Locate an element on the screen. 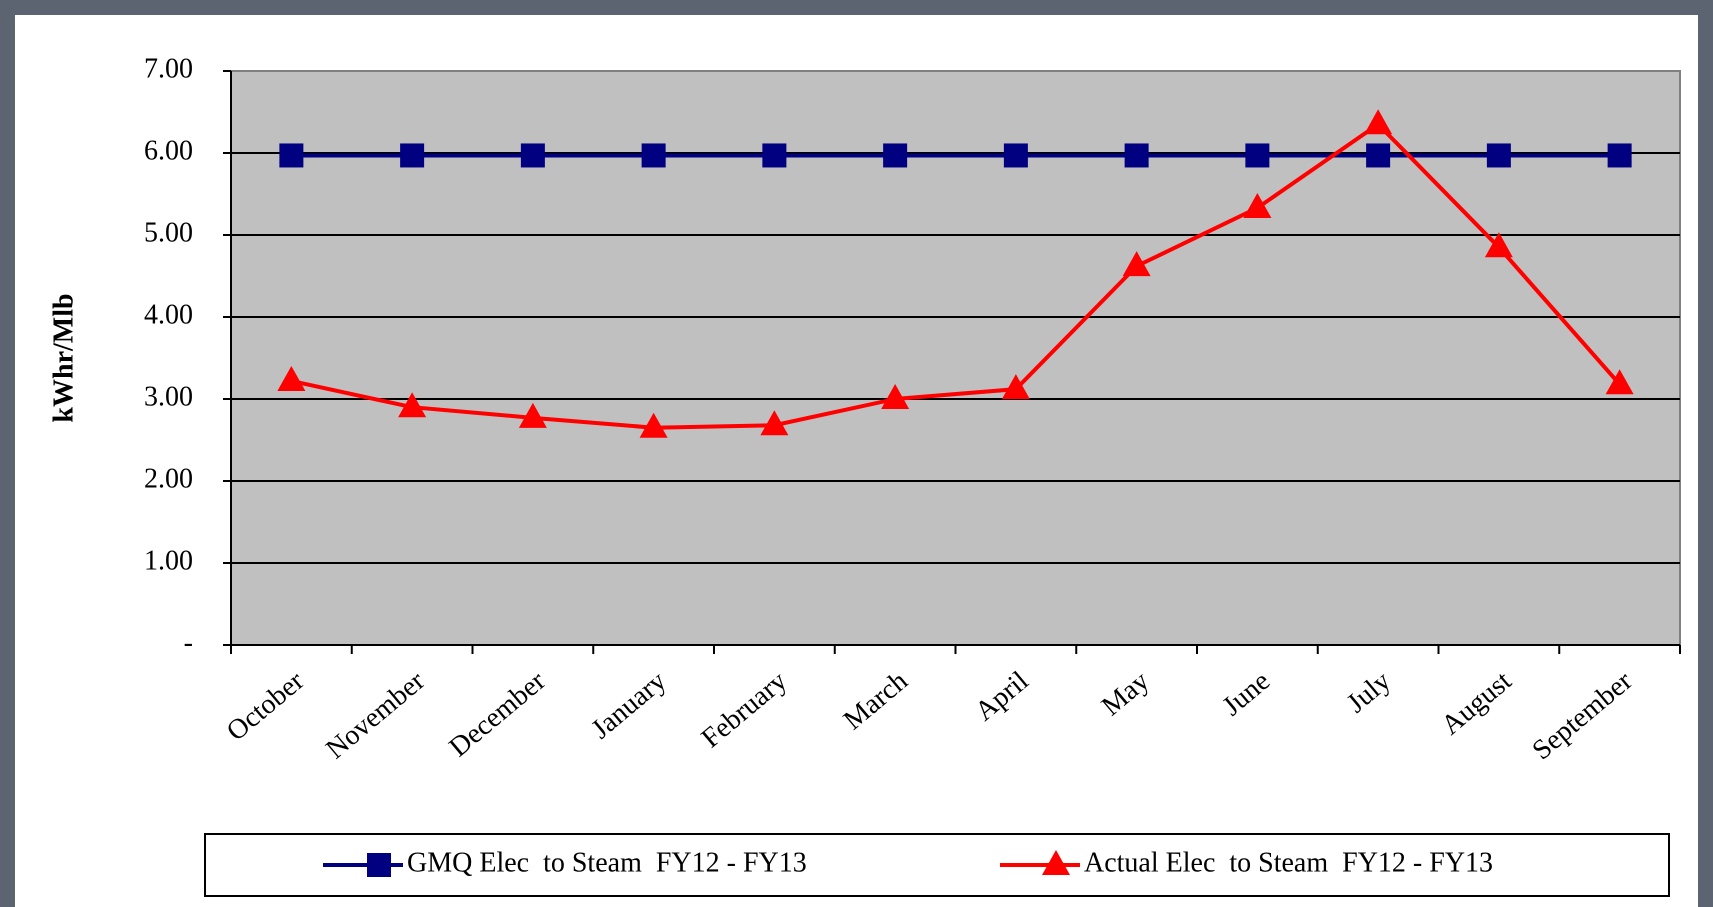 Image resolution: width=1713 pixels, height=907 pixels. y-tick-label: 1.00 is located at coordinates (168, 560).